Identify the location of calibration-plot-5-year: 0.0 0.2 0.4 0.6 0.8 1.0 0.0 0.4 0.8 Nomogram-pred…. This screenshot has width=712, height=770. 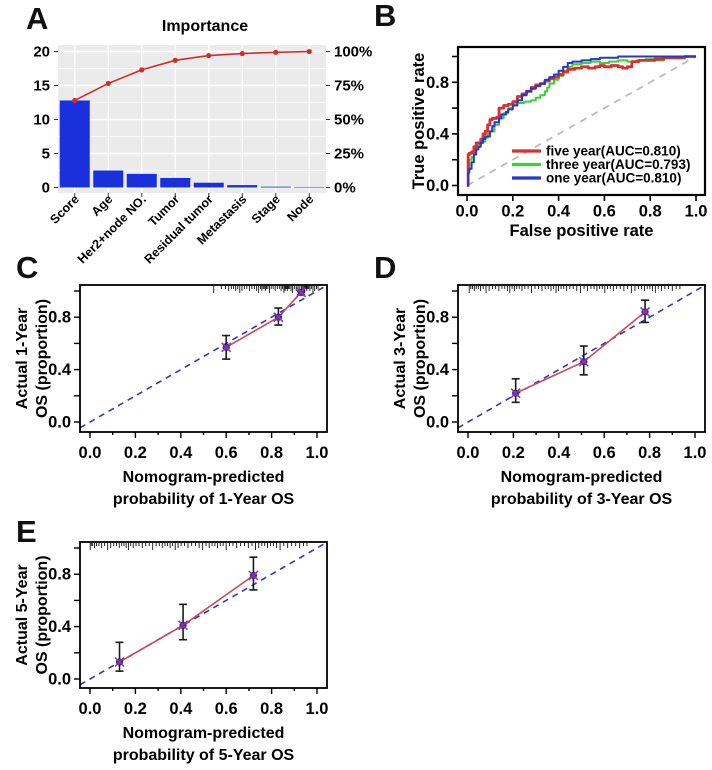
(171, 652).